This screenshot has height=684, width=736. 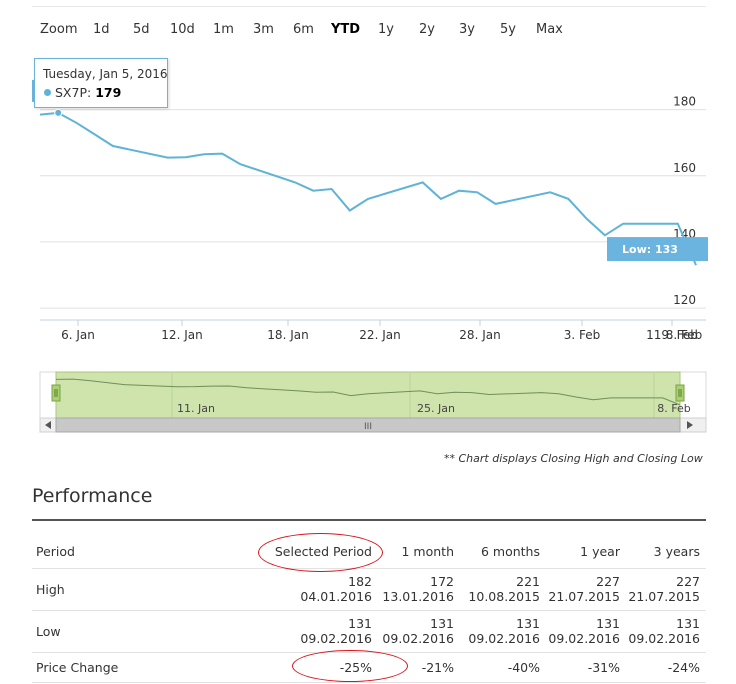 What do you see at coordinates (77, 667) in the screenshot?
I see `row-label-price-change: Price Change` at bounding box center [77, 667].